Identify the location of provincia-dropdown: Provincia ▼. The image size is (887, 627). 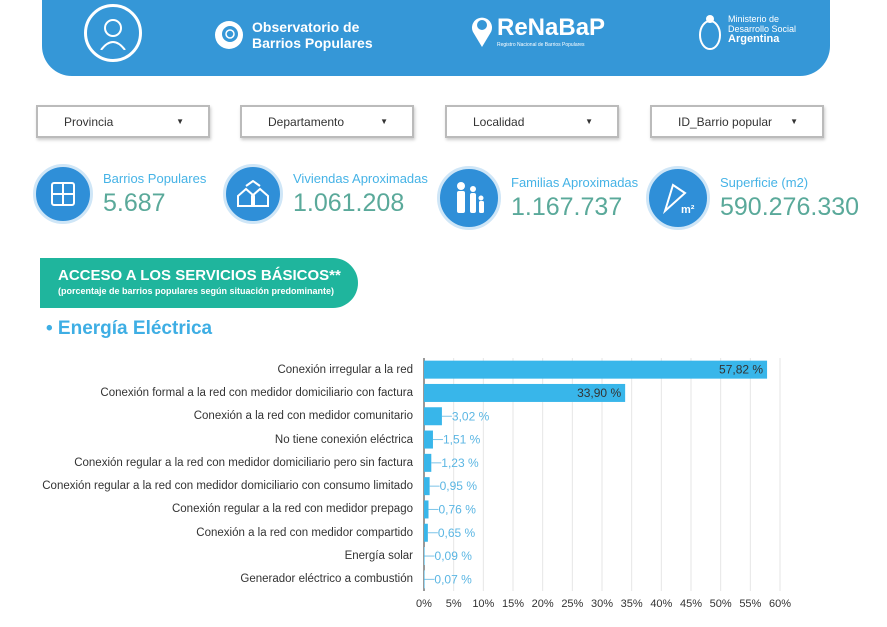
(123, 121).